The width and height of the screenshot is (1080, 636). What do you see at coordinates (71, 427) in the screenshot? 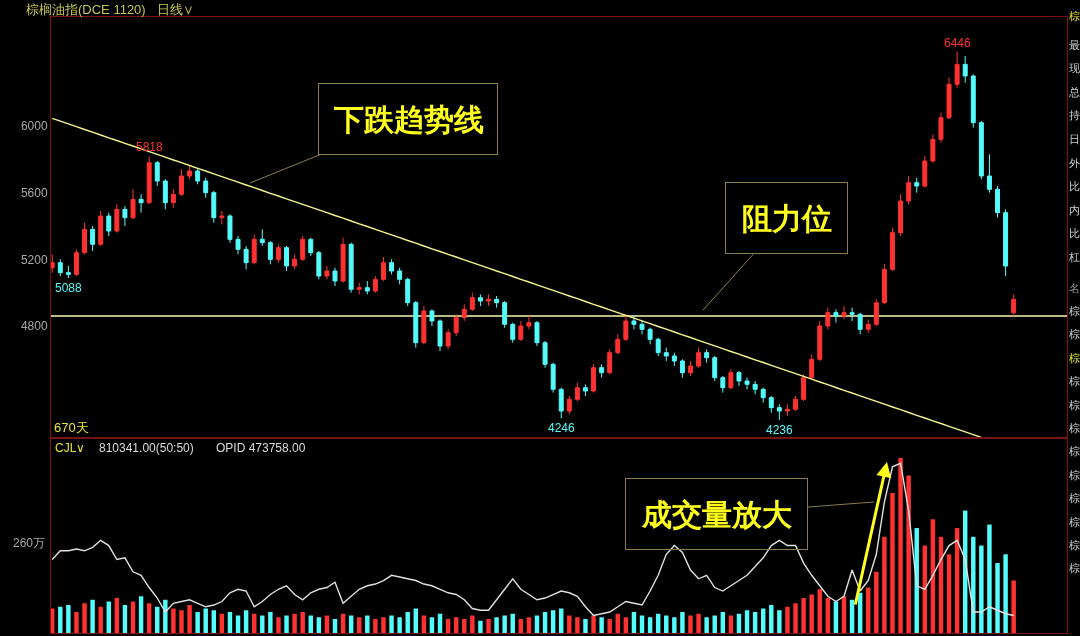
I see `annotation: 670天` at bounding box center [71, 427].